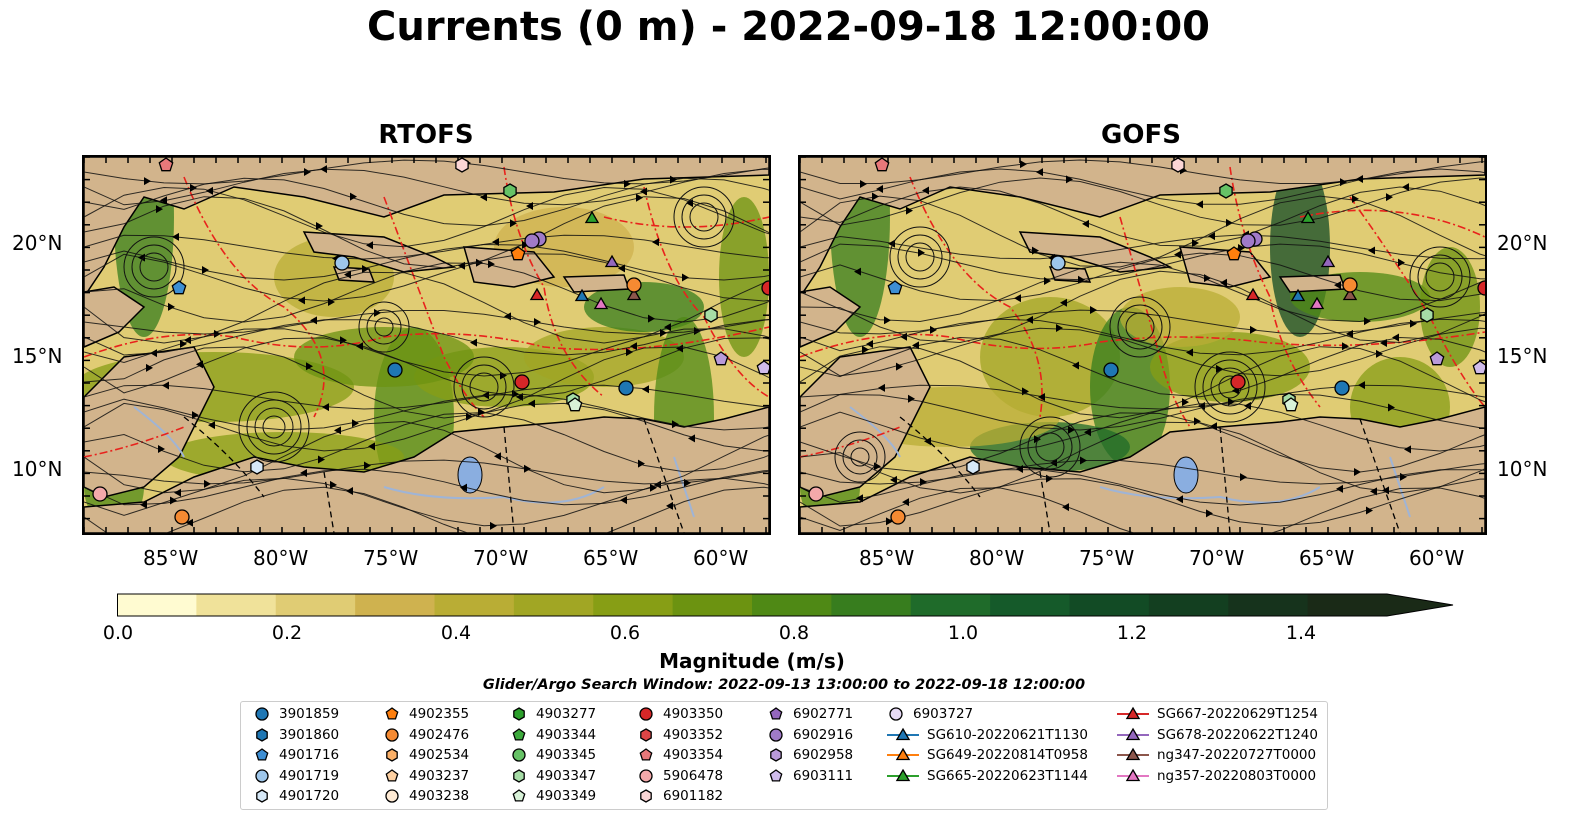  Describe the element at coordinates (987, 735) in the screenshot. I see `legend-item: SG610-20220621T1130` at that location.